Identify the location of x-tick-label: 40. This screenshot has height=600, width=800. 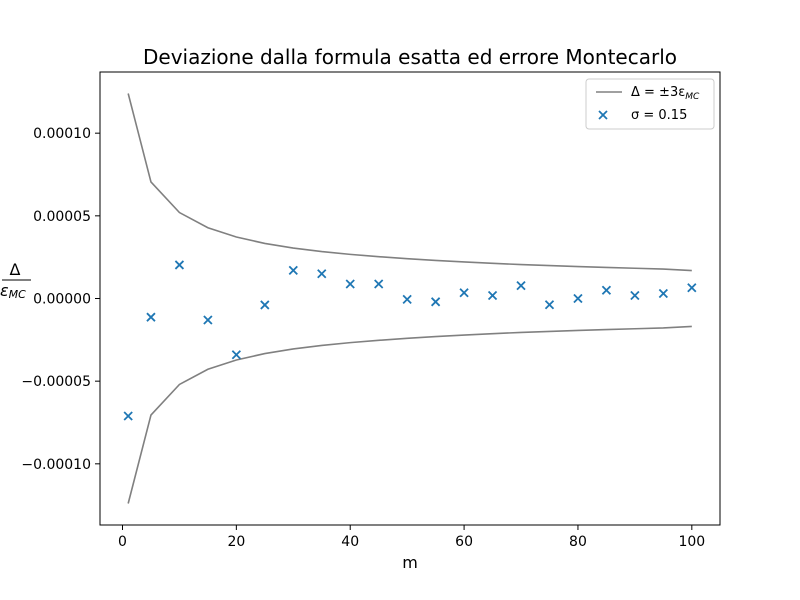
(350, 542).